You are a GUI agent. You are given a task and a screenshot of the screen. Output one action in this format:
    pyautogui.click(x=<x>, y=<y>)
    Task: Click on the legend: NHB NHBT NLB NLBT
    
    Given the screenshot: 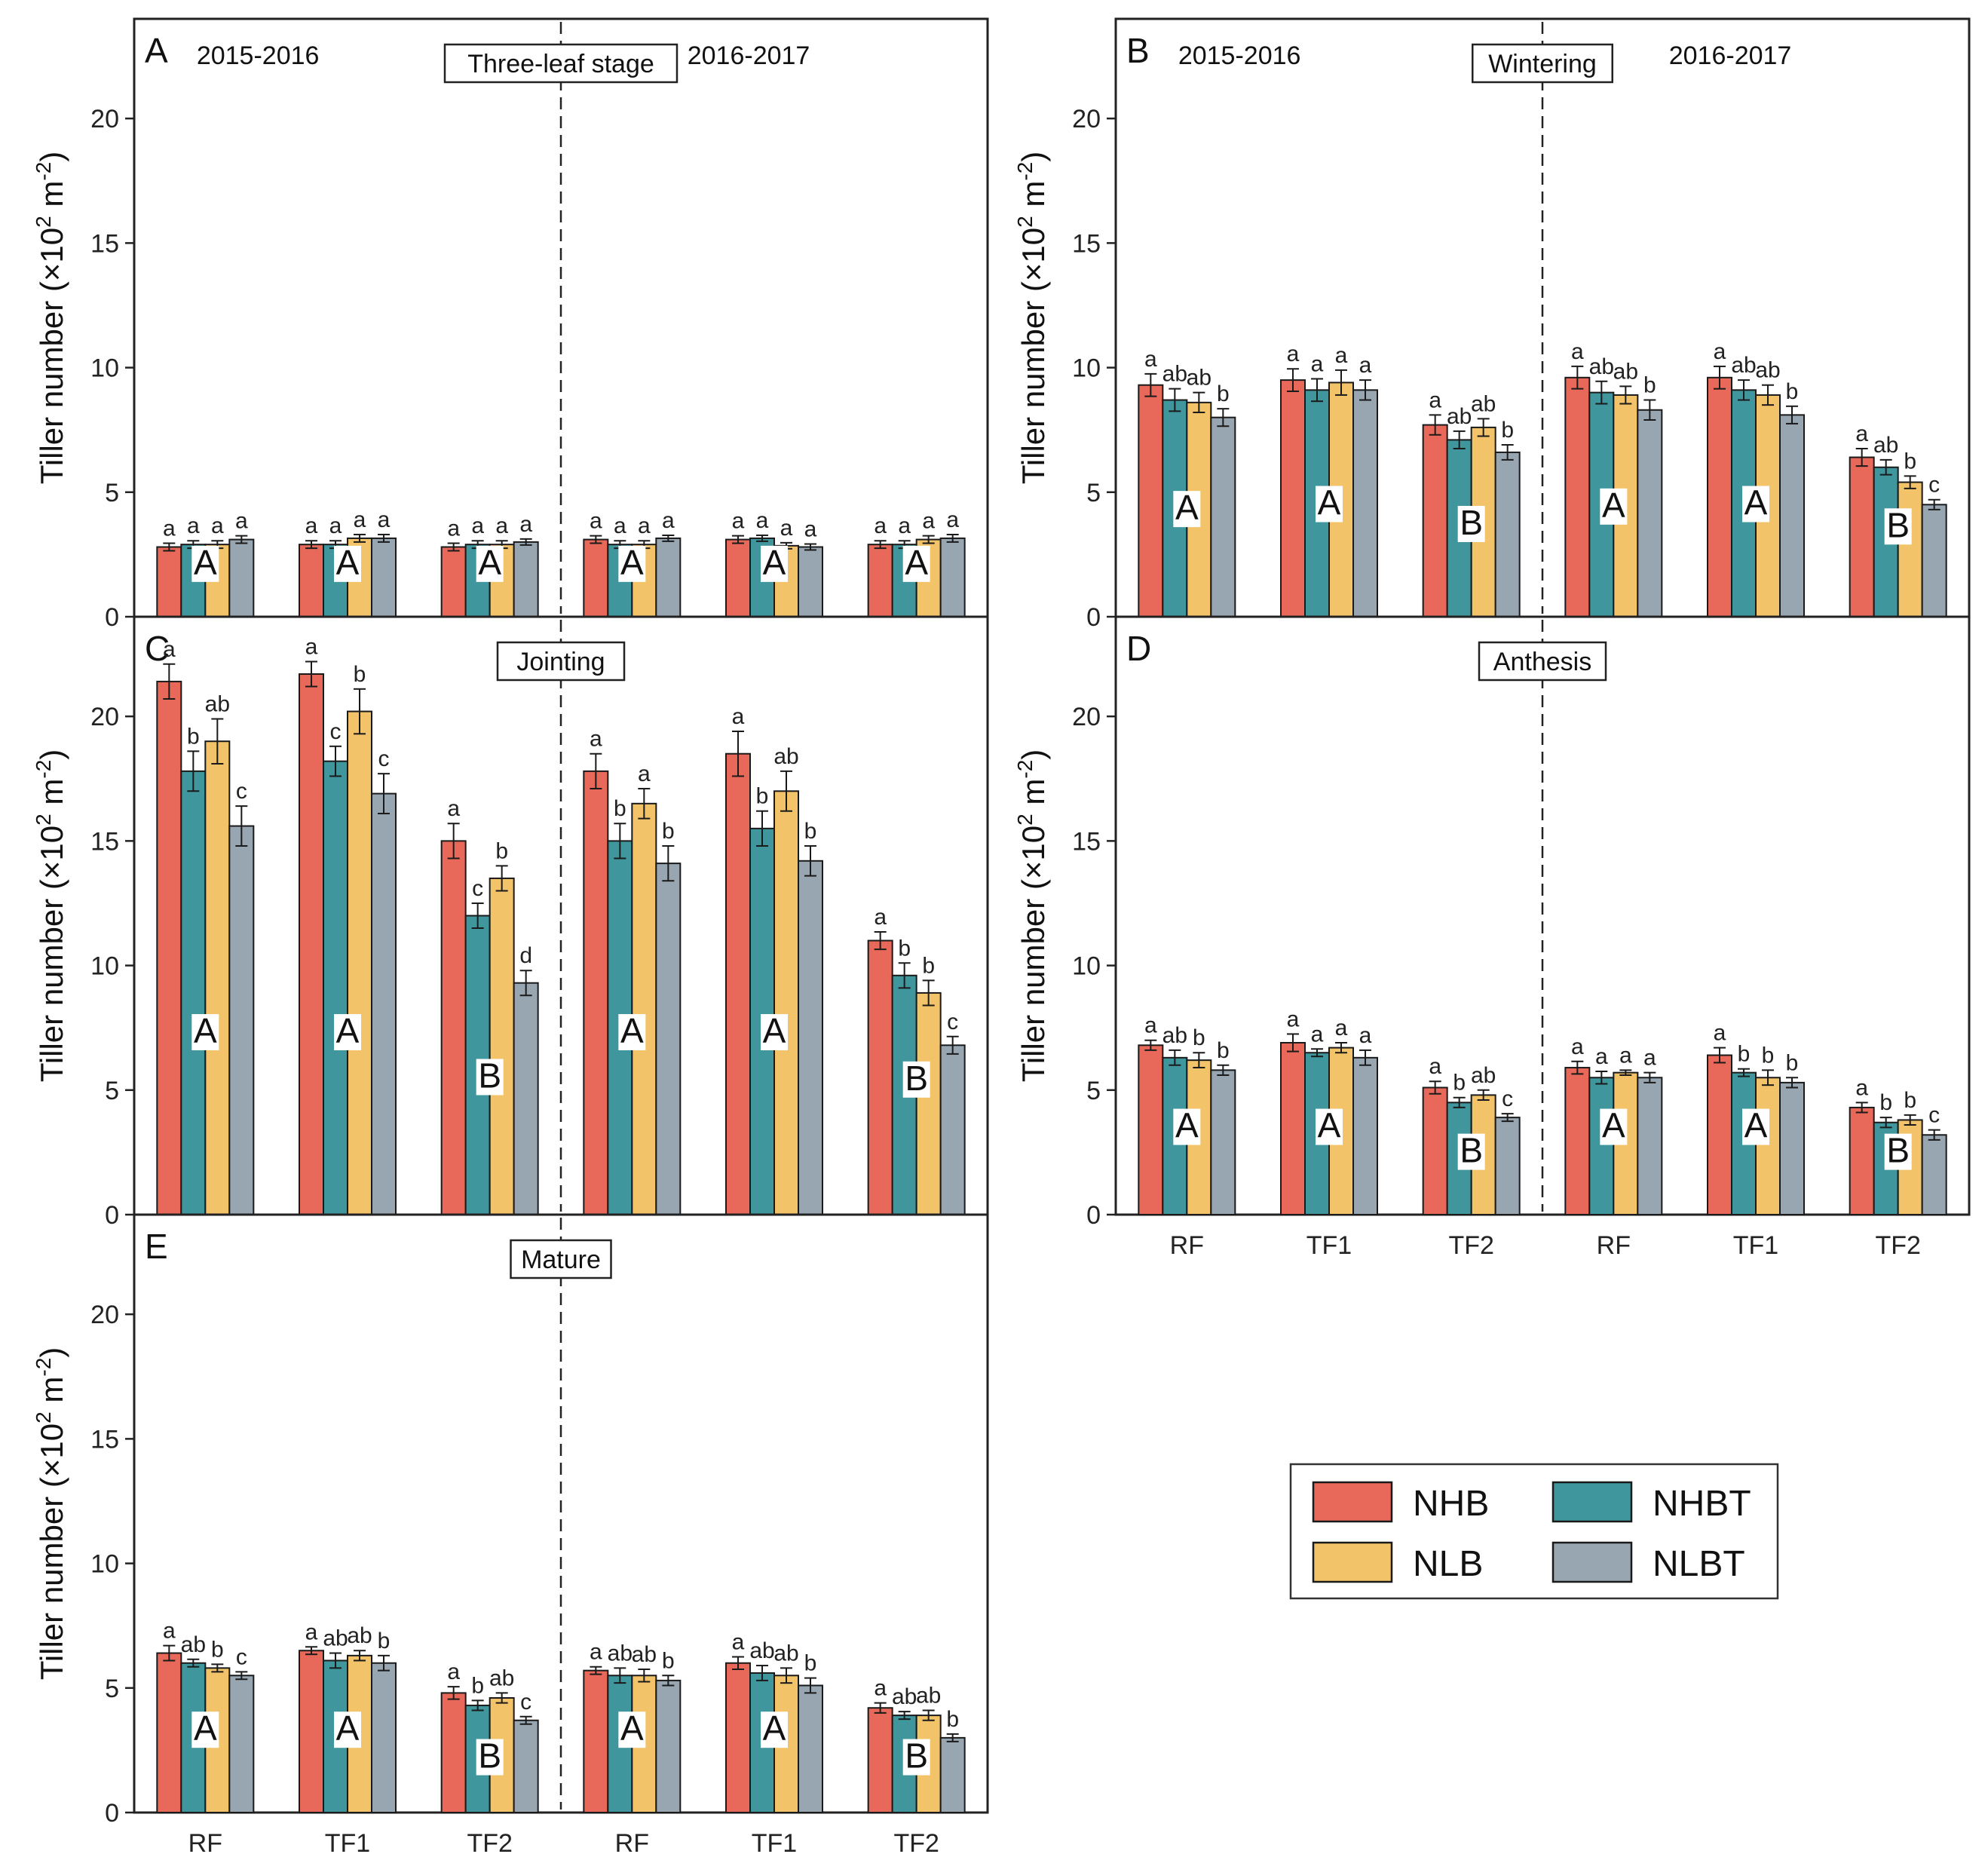 What is the action you would take?
    pyautogui.click(x=1534, y=1532)
    